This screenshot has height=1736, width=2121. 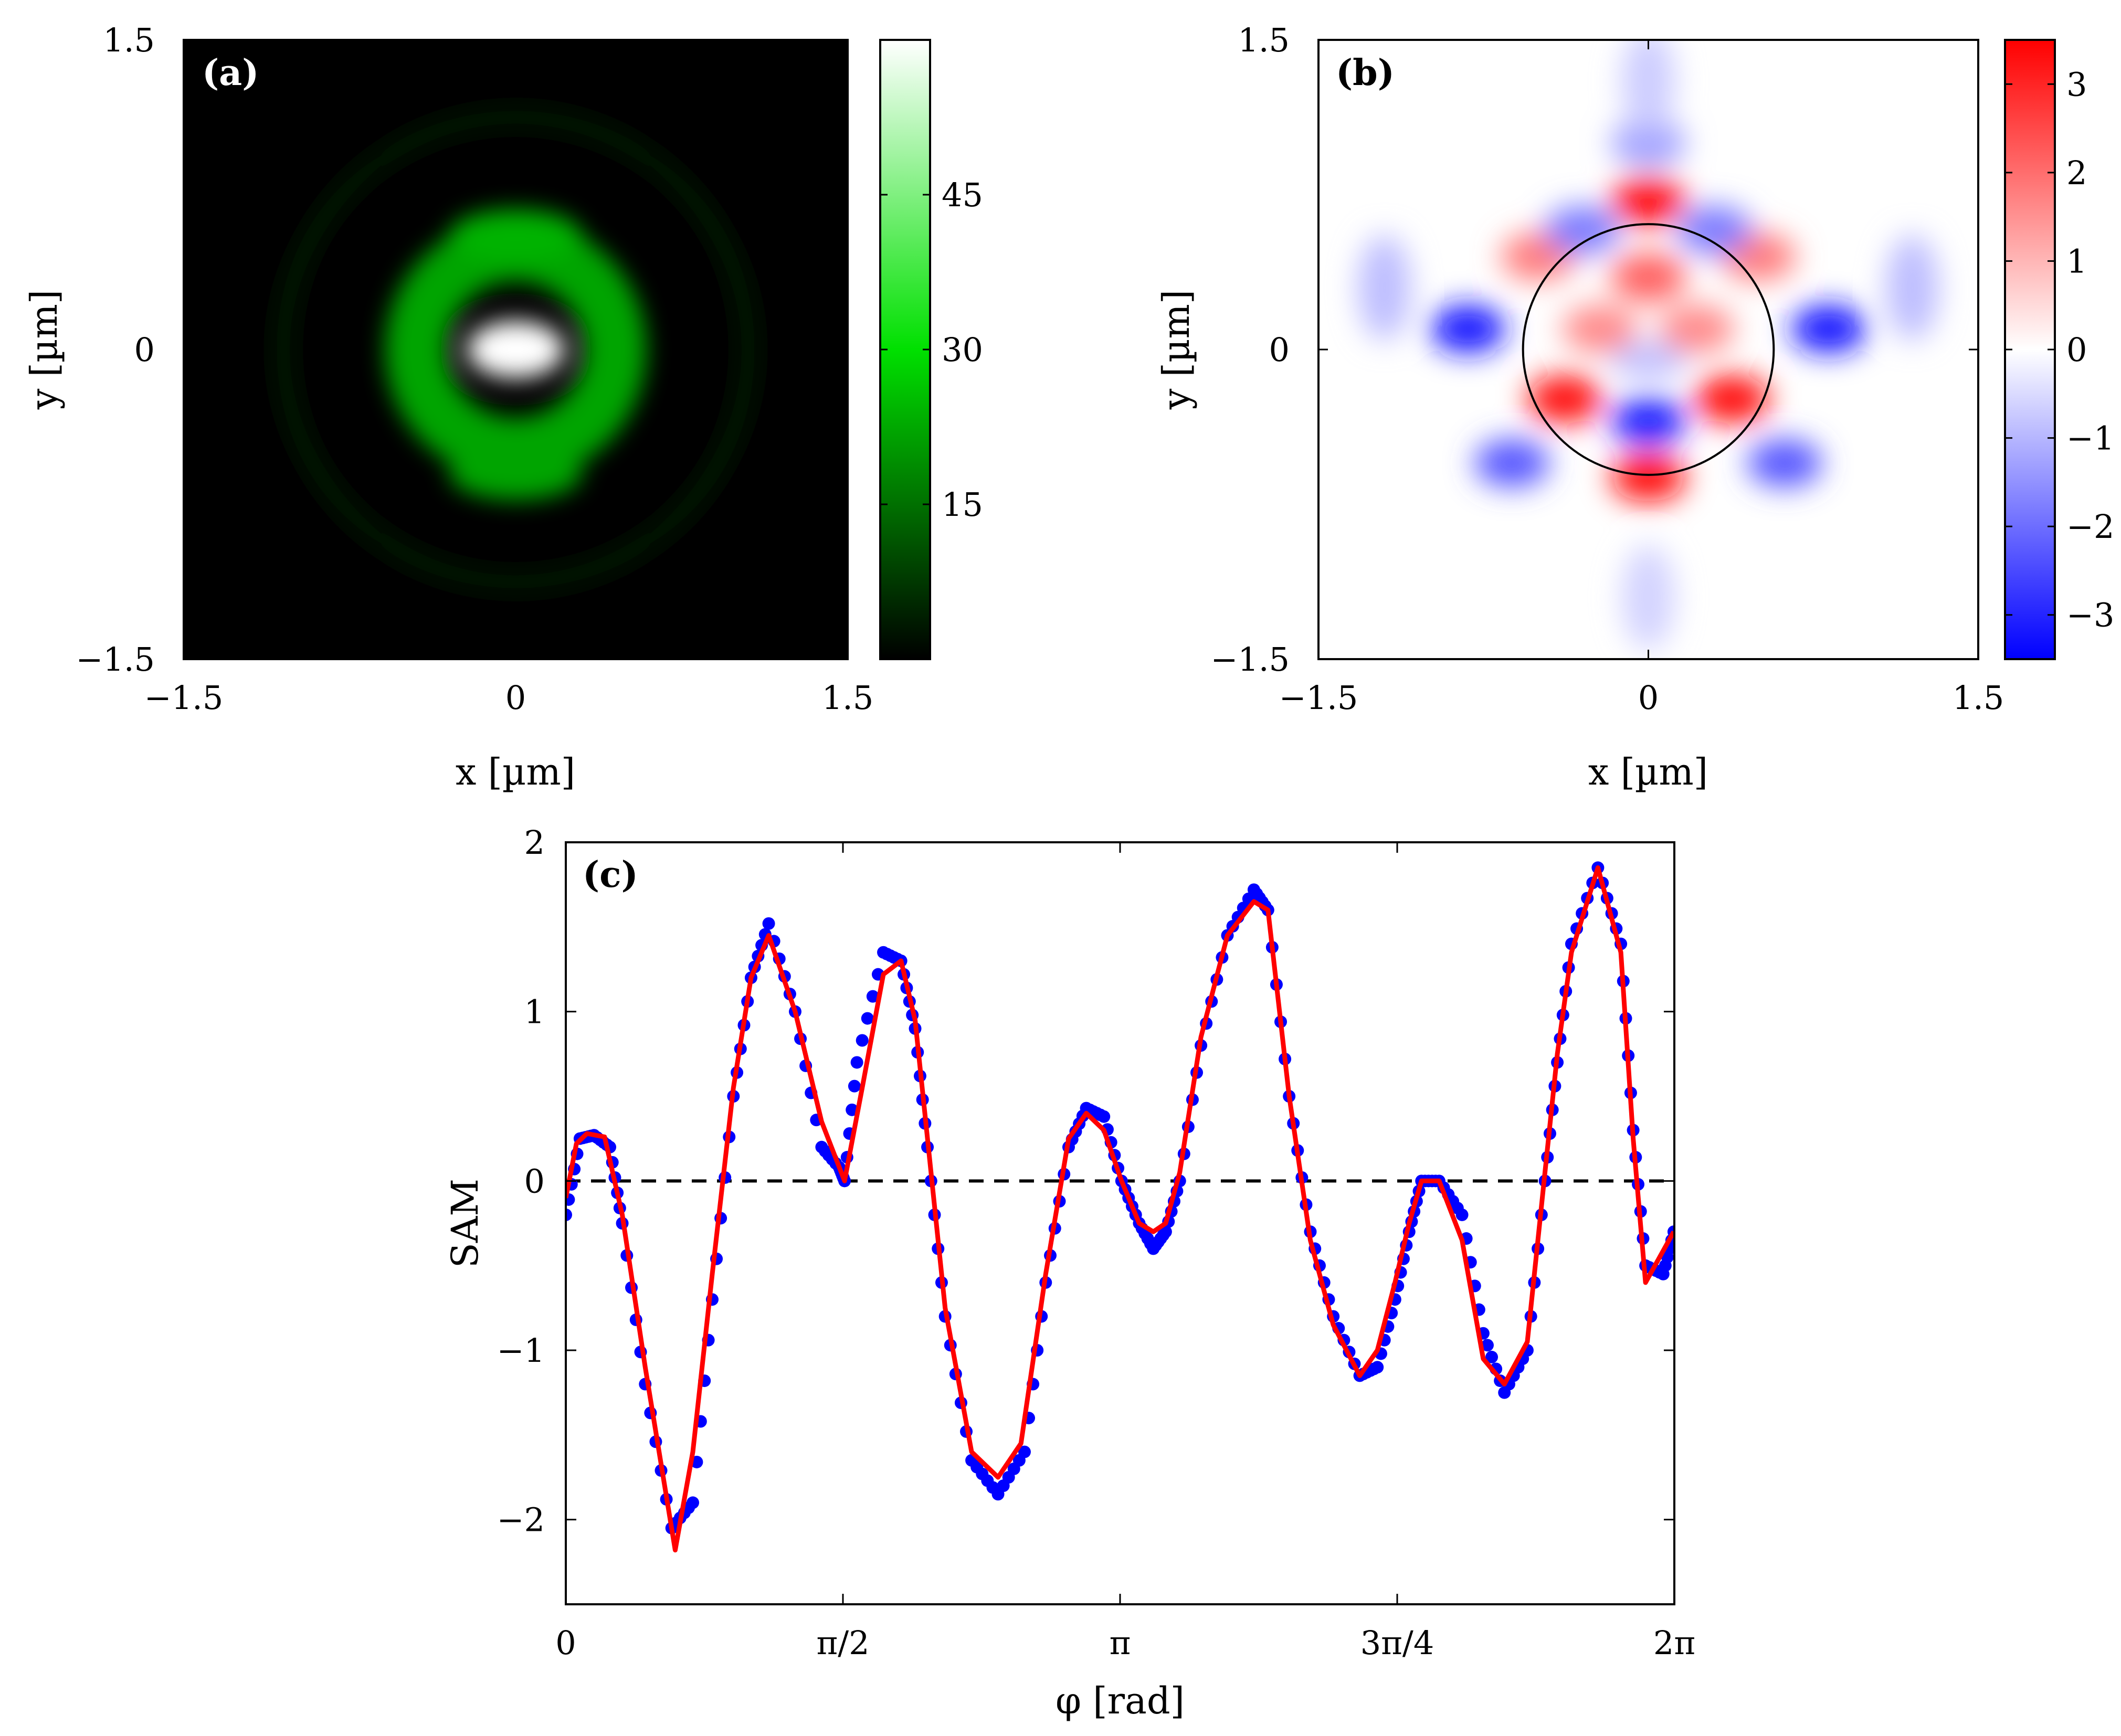 I want to click on plot-c-xtick-label-3: 3π/4, so click(x=1397, y=1643).